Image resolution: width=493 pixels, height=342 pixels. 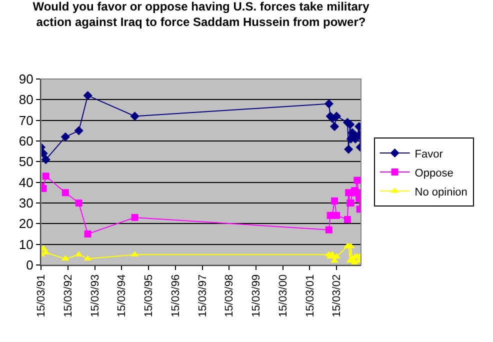 I want to click on x-tick-label: 15/03/01, so click(x=310, y=296).